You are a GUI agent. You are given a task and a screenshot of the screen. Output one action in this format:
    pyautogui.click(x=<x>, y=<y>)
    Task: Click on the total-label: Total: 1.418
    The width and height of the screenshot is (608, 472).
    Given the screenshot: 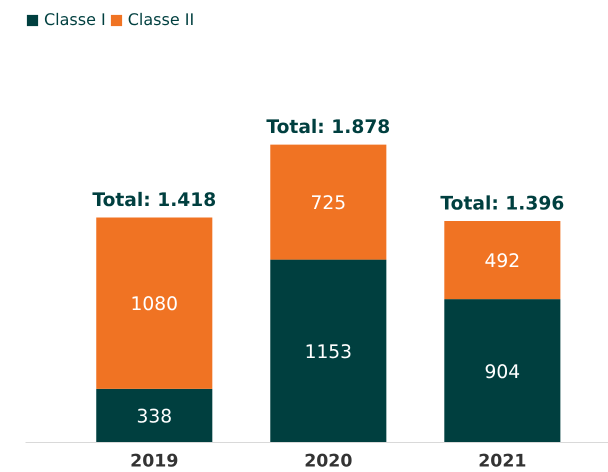 What is the action you would take?
    pyautogui.click(x=154, y=201)
    